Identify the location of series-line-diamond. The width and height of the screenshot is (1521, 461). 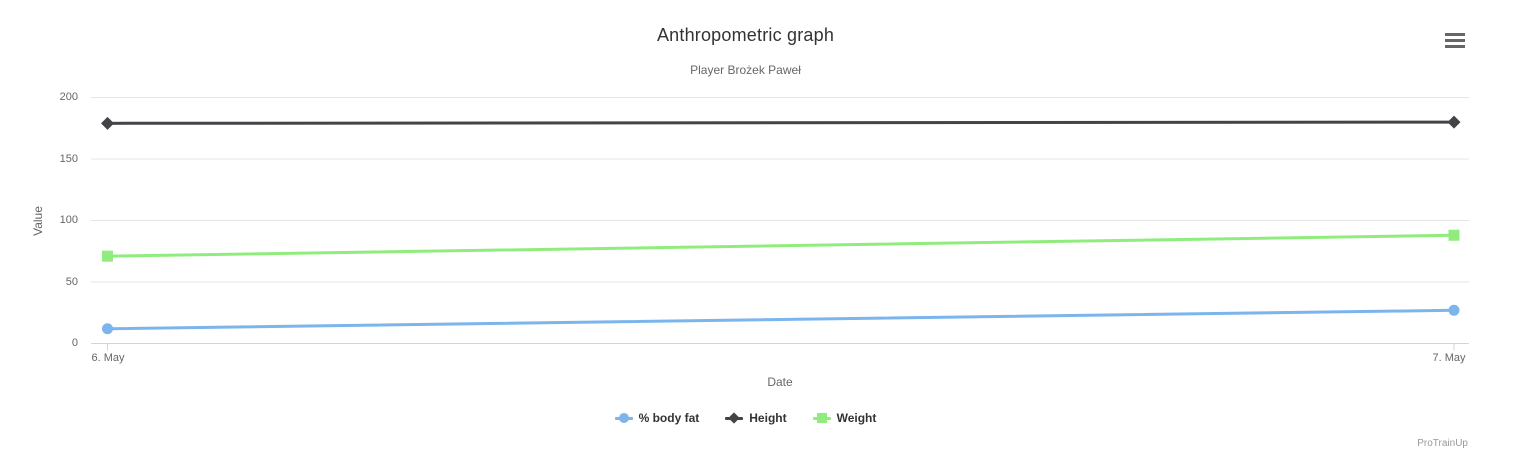
(781, 122).